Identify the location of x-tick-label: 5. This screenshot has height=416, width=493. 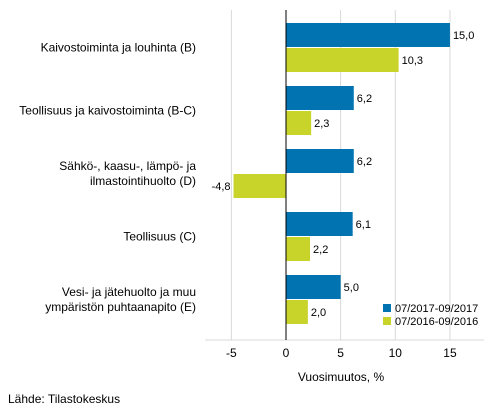
(340, 353).